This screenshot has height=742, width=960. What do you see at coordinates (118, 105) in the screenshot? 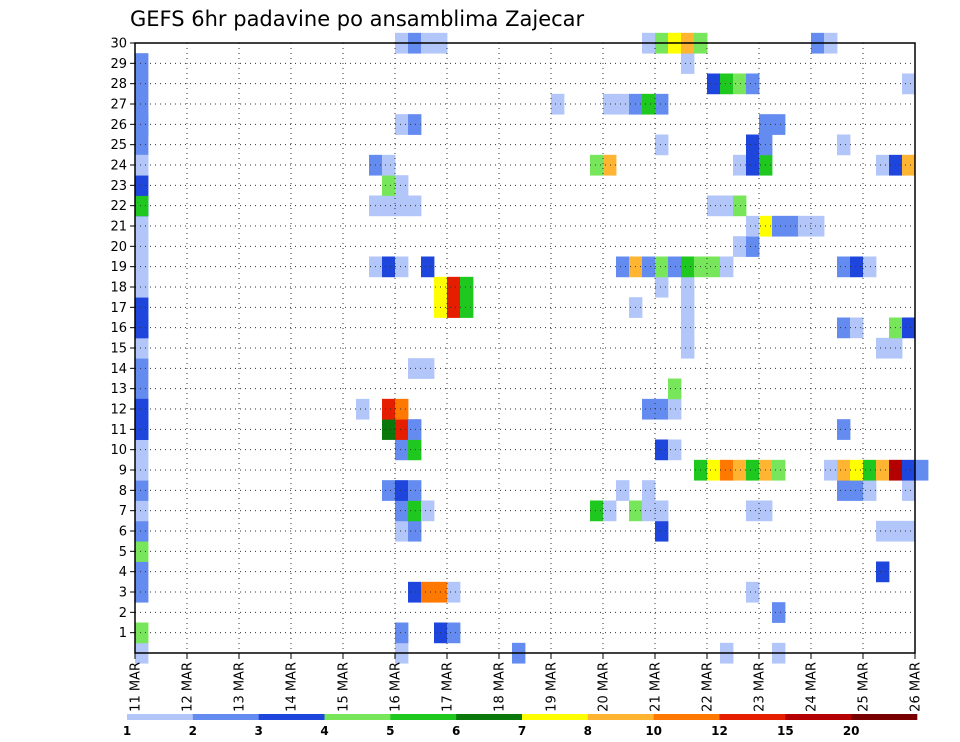
I see `y-tick-label: 27` at bounding box center [118, 105].